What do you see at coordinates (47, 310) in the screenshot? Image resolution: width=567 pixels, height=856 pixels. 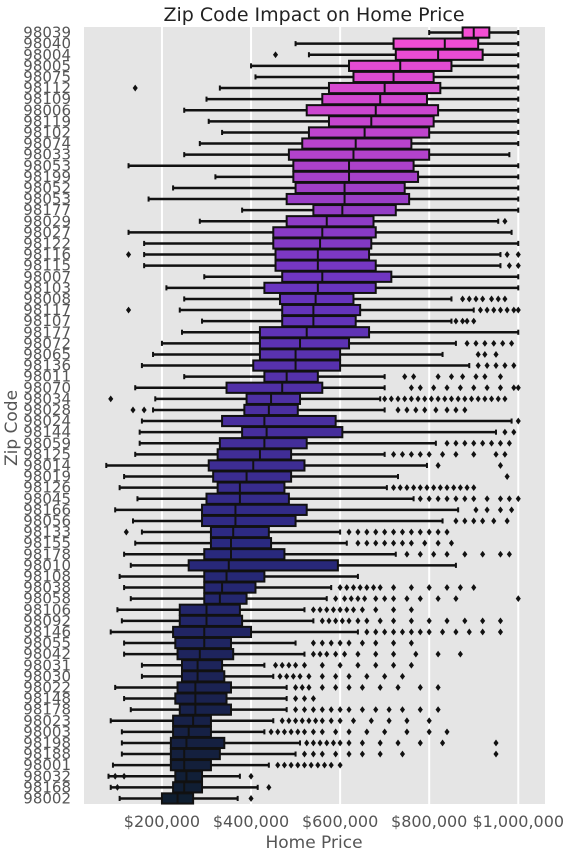 I see `y-tick-label: 98117` at bounding box center [47, 310].